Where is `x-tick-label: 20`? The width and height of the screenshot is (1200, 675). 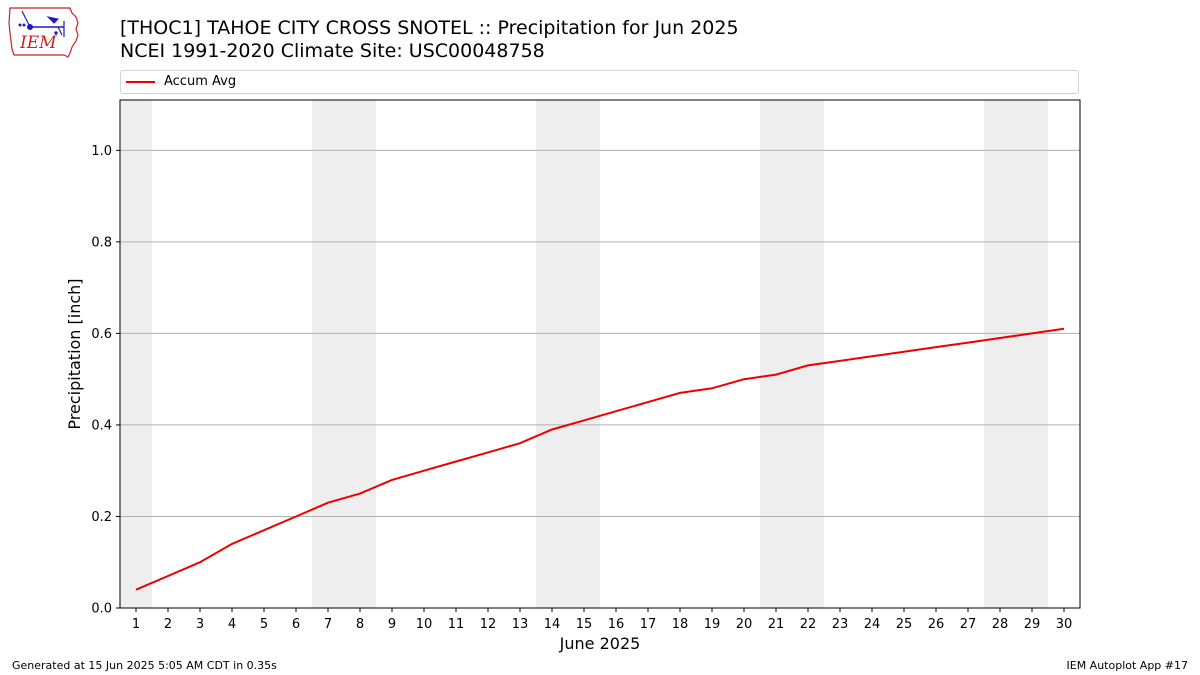
x-tick-label: 20 is located at coordinates (744, 624).